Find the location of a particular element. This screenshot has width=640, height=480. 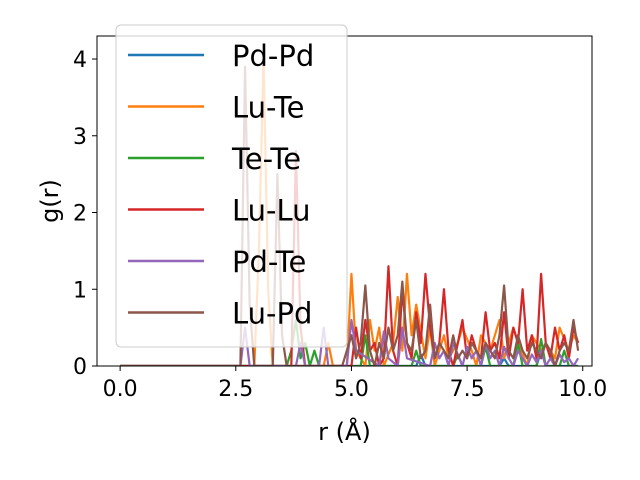

x-tick-label: 5.0 is located at coordinates (351, 389).